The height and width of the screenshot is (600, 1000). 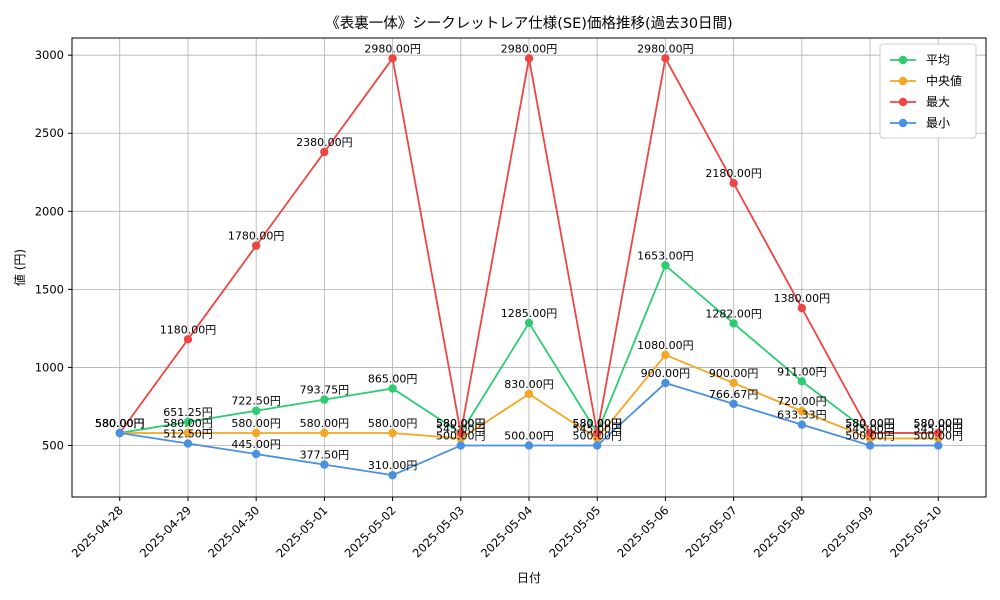 I want to click on data-label: 911.00円, so click(x=802, y=371).